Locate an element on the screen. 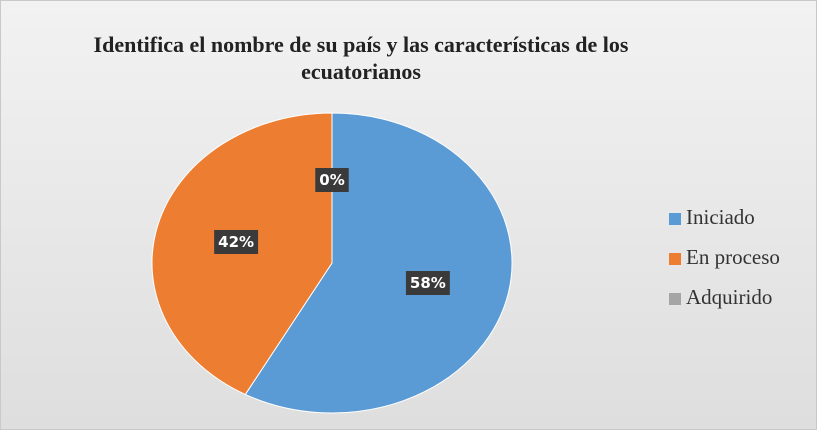 This screenshot has width=817, height=430. legend-label: En proceso is located at coordinates (733, 257).